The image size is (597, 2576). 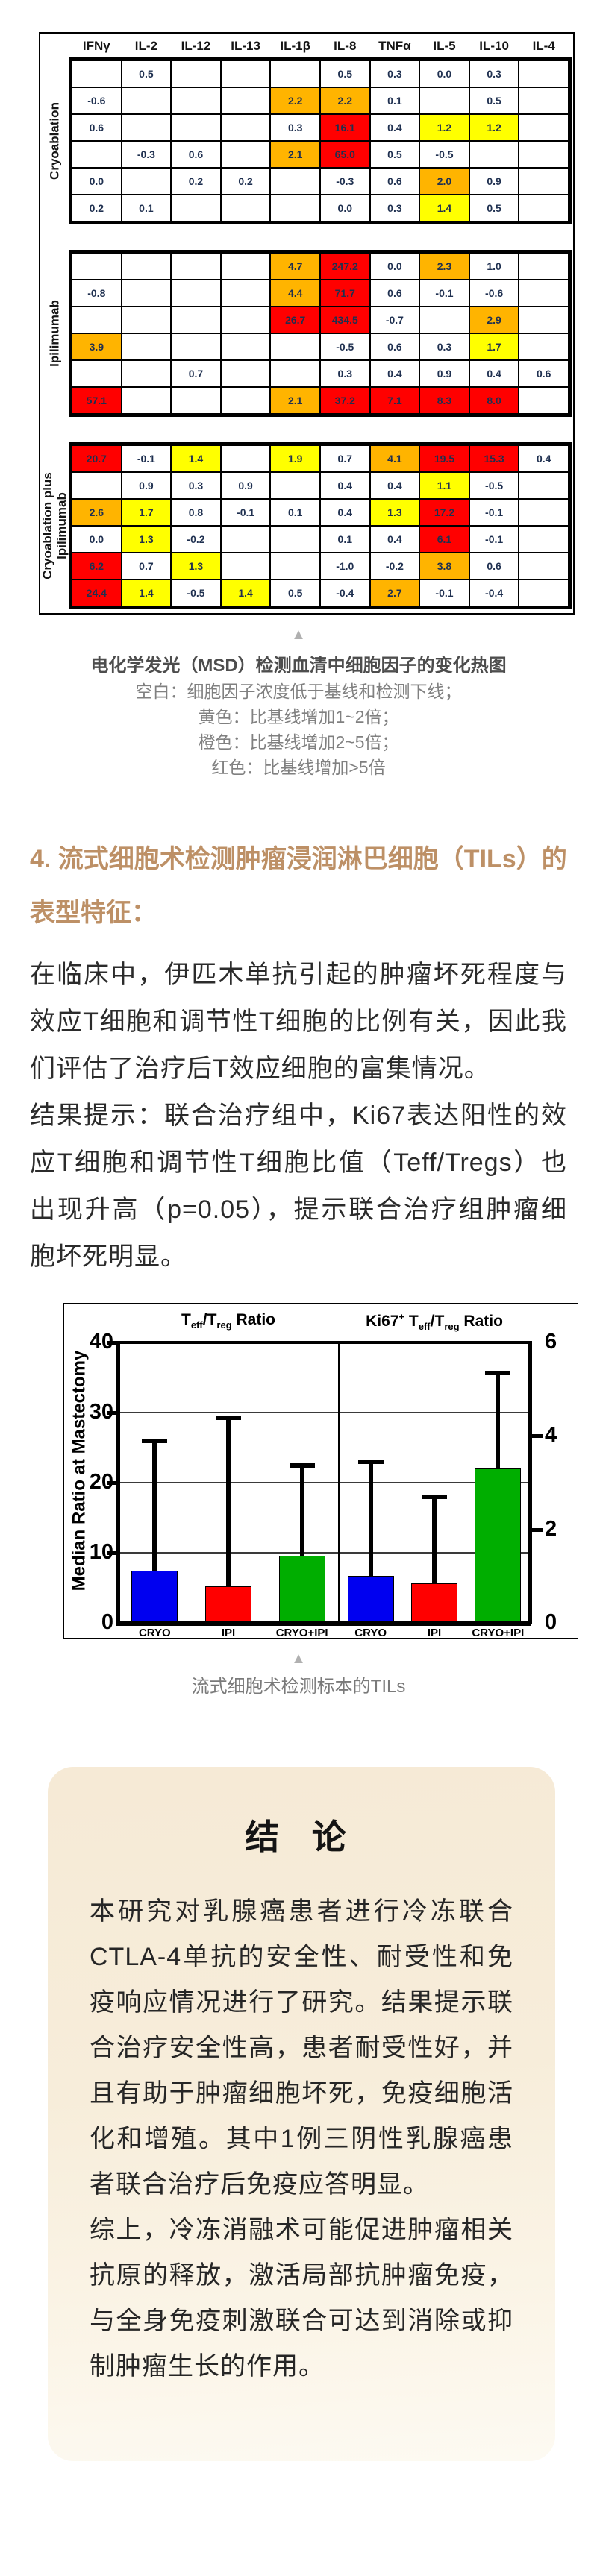 I want to click on heatmap-cell: 1.7, so click(x=494, y=347).